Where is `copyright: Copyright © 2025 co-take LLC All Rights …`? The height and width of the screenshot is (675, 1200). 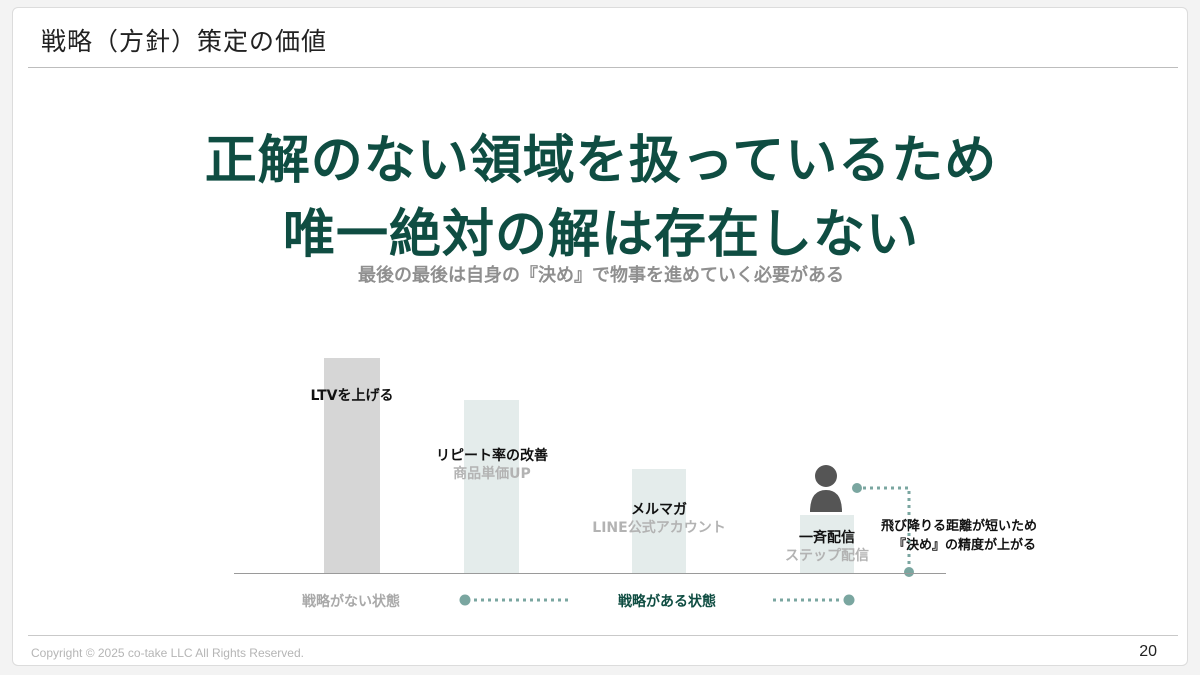
copyright: Copyright © 2025 co-take LLC All Rights … is located at coordinates (167, 653).